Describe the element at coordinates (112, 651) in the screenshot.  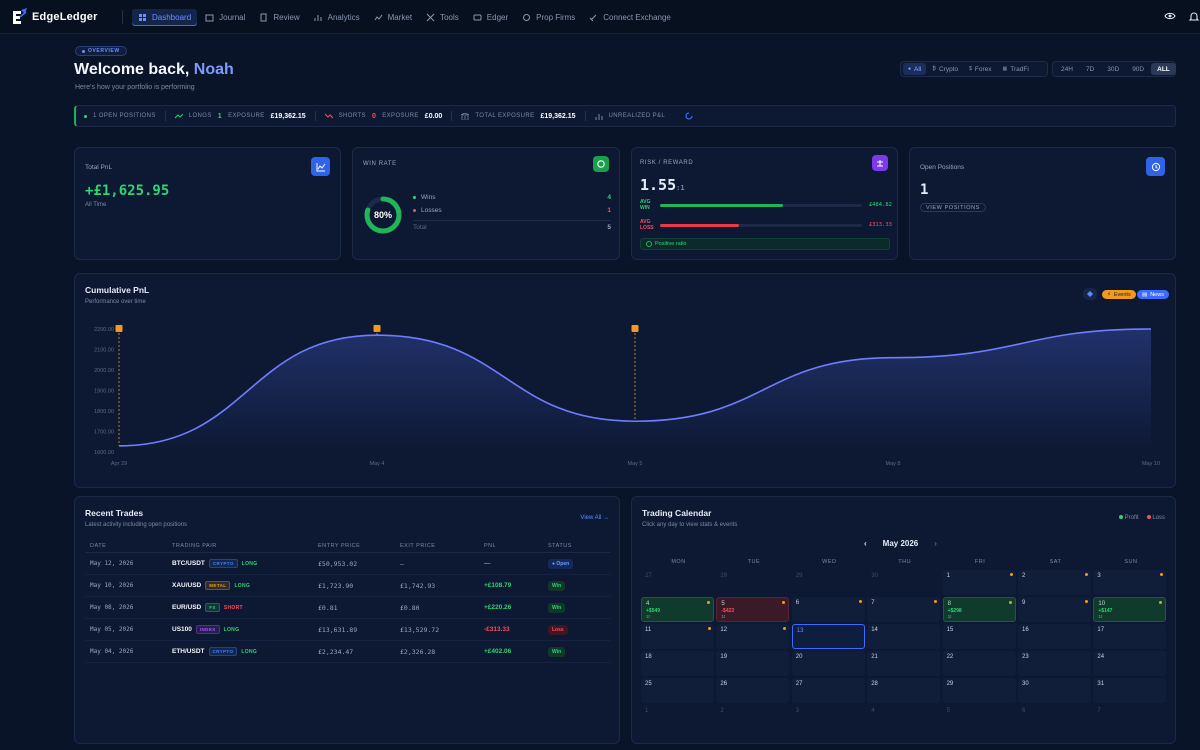
I see `trade-date: May 04, 2026` at that location.